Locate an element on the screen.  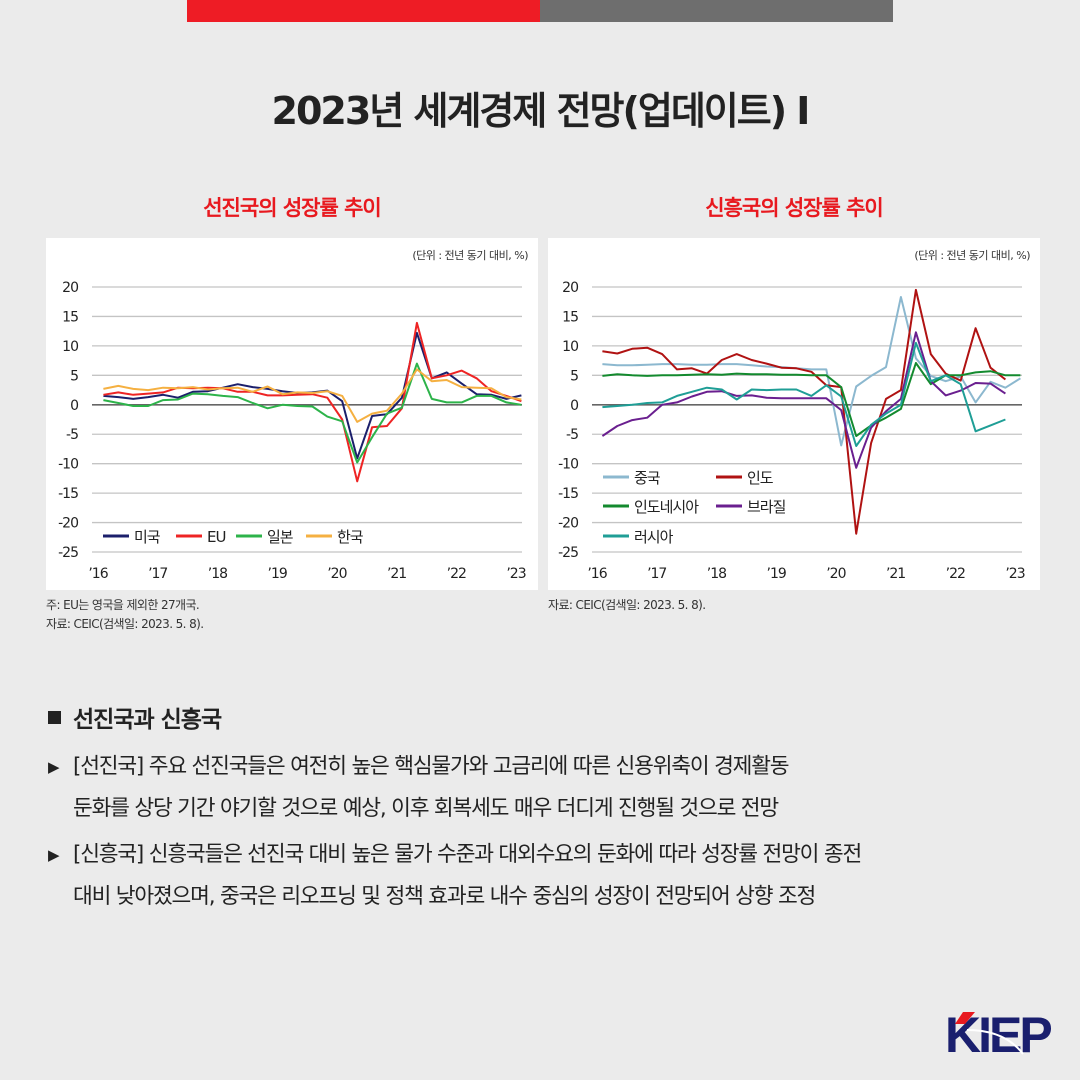
chart-title-emerging: 신흥국의 성장률 추이 is located at coordinates (794, 208).